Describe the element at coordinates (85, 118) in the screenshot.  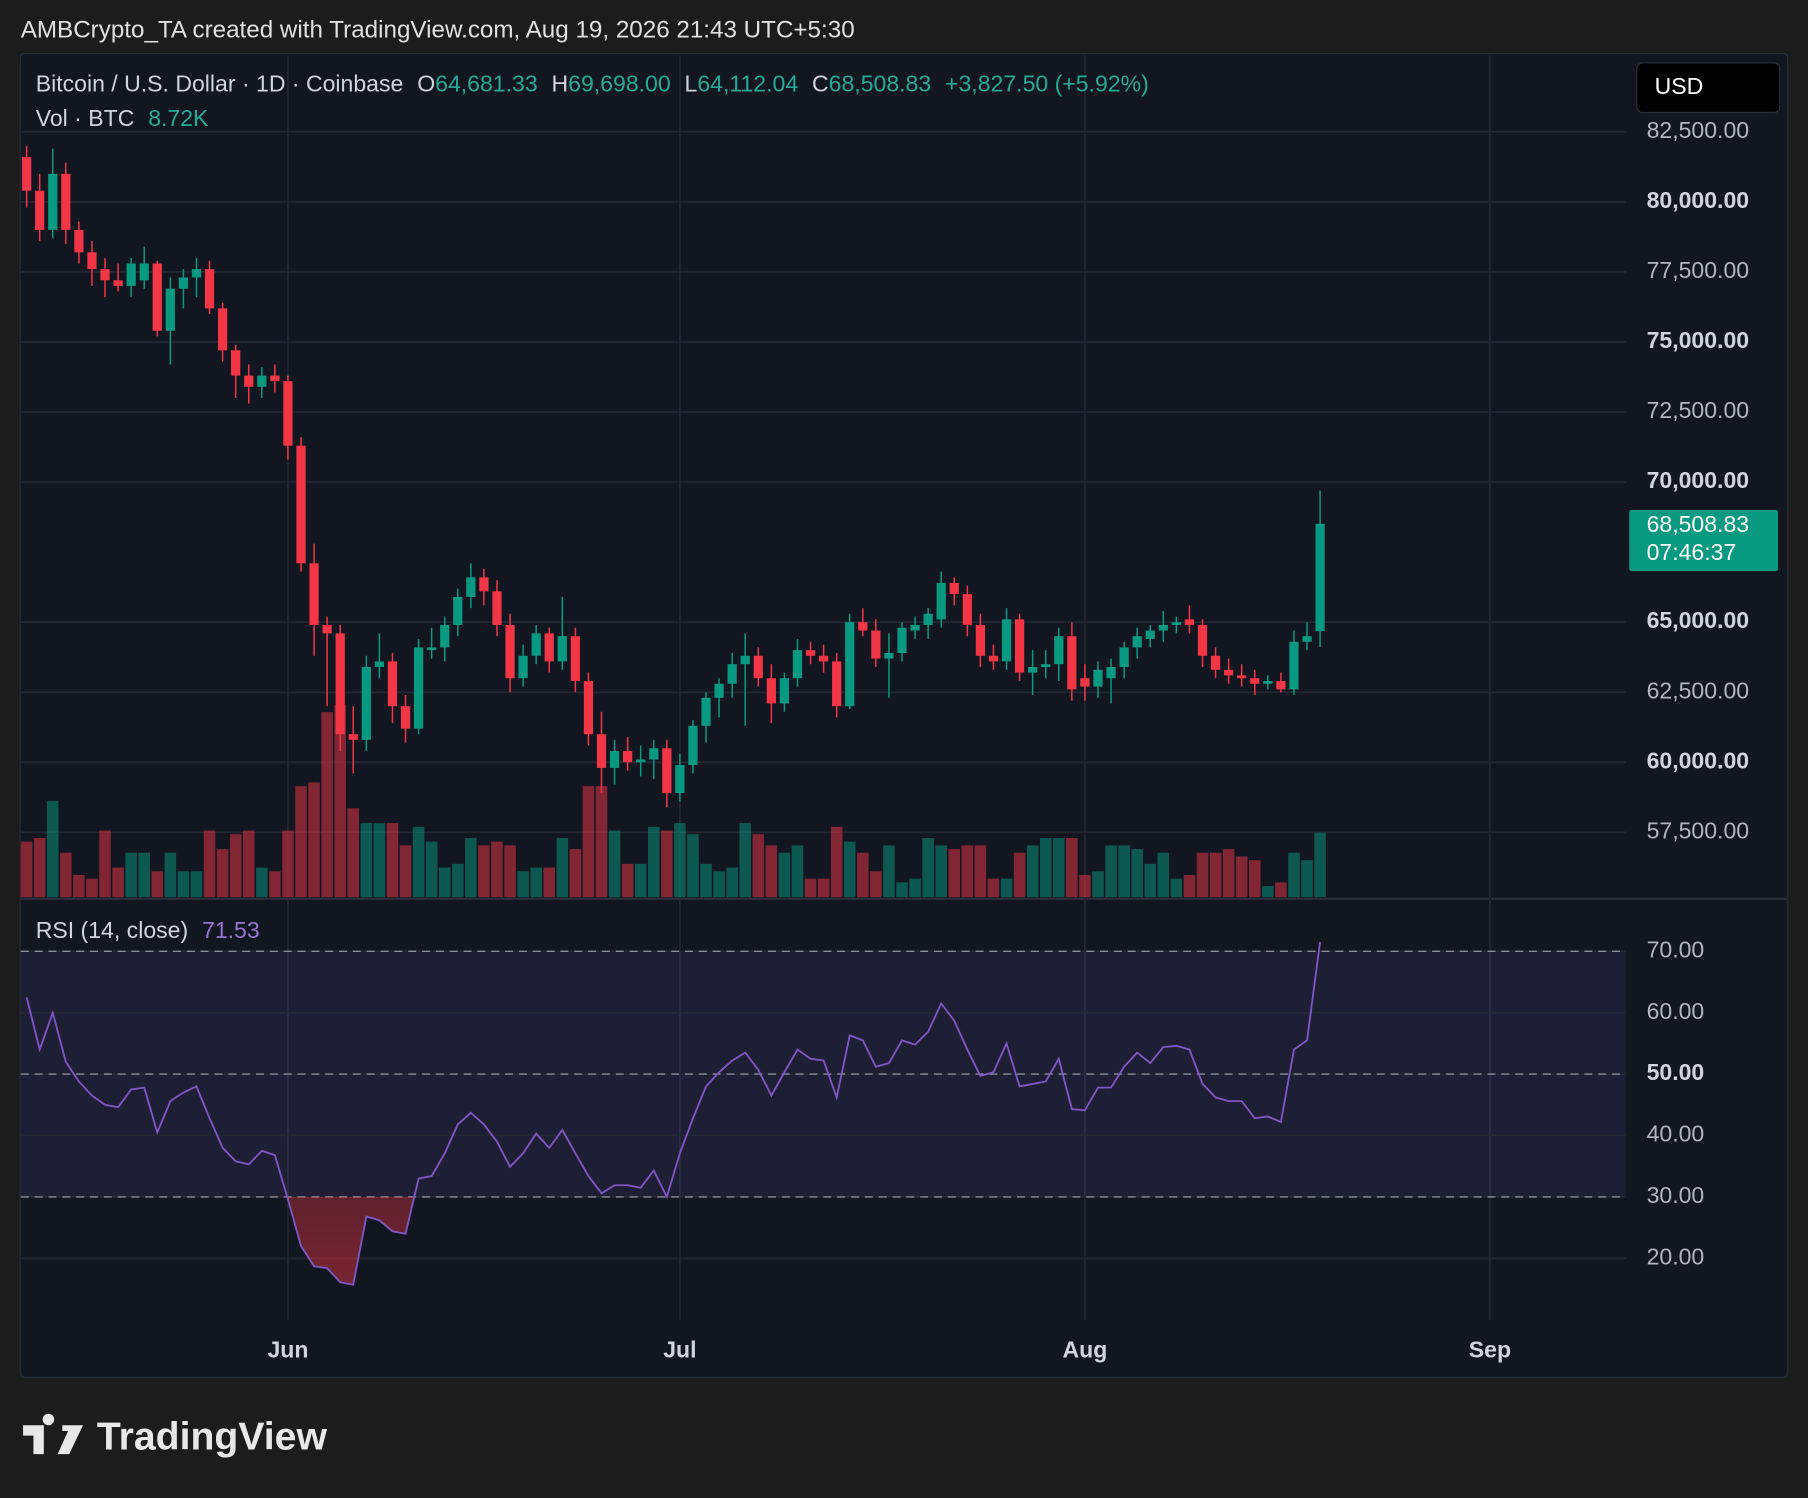
I see `volume-label: Vol · BTC` at that location.